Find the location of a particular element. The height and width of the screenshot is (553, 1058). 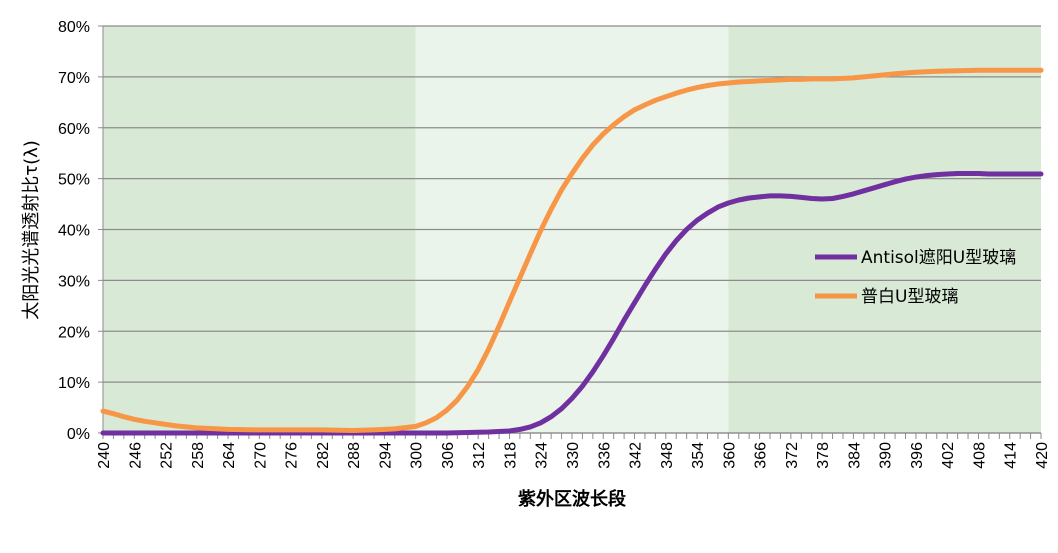

y-tick-label: 60% is located at coordinates (74, 129).